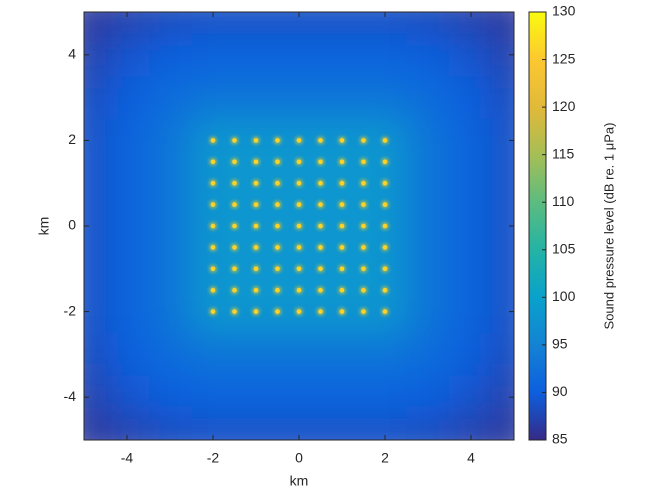 The width and height of the screenshot is (666, 503). Describe the element at coordinates (564, 296) in the screenshot. I see `colorbar-tick-label: 100` at that location.